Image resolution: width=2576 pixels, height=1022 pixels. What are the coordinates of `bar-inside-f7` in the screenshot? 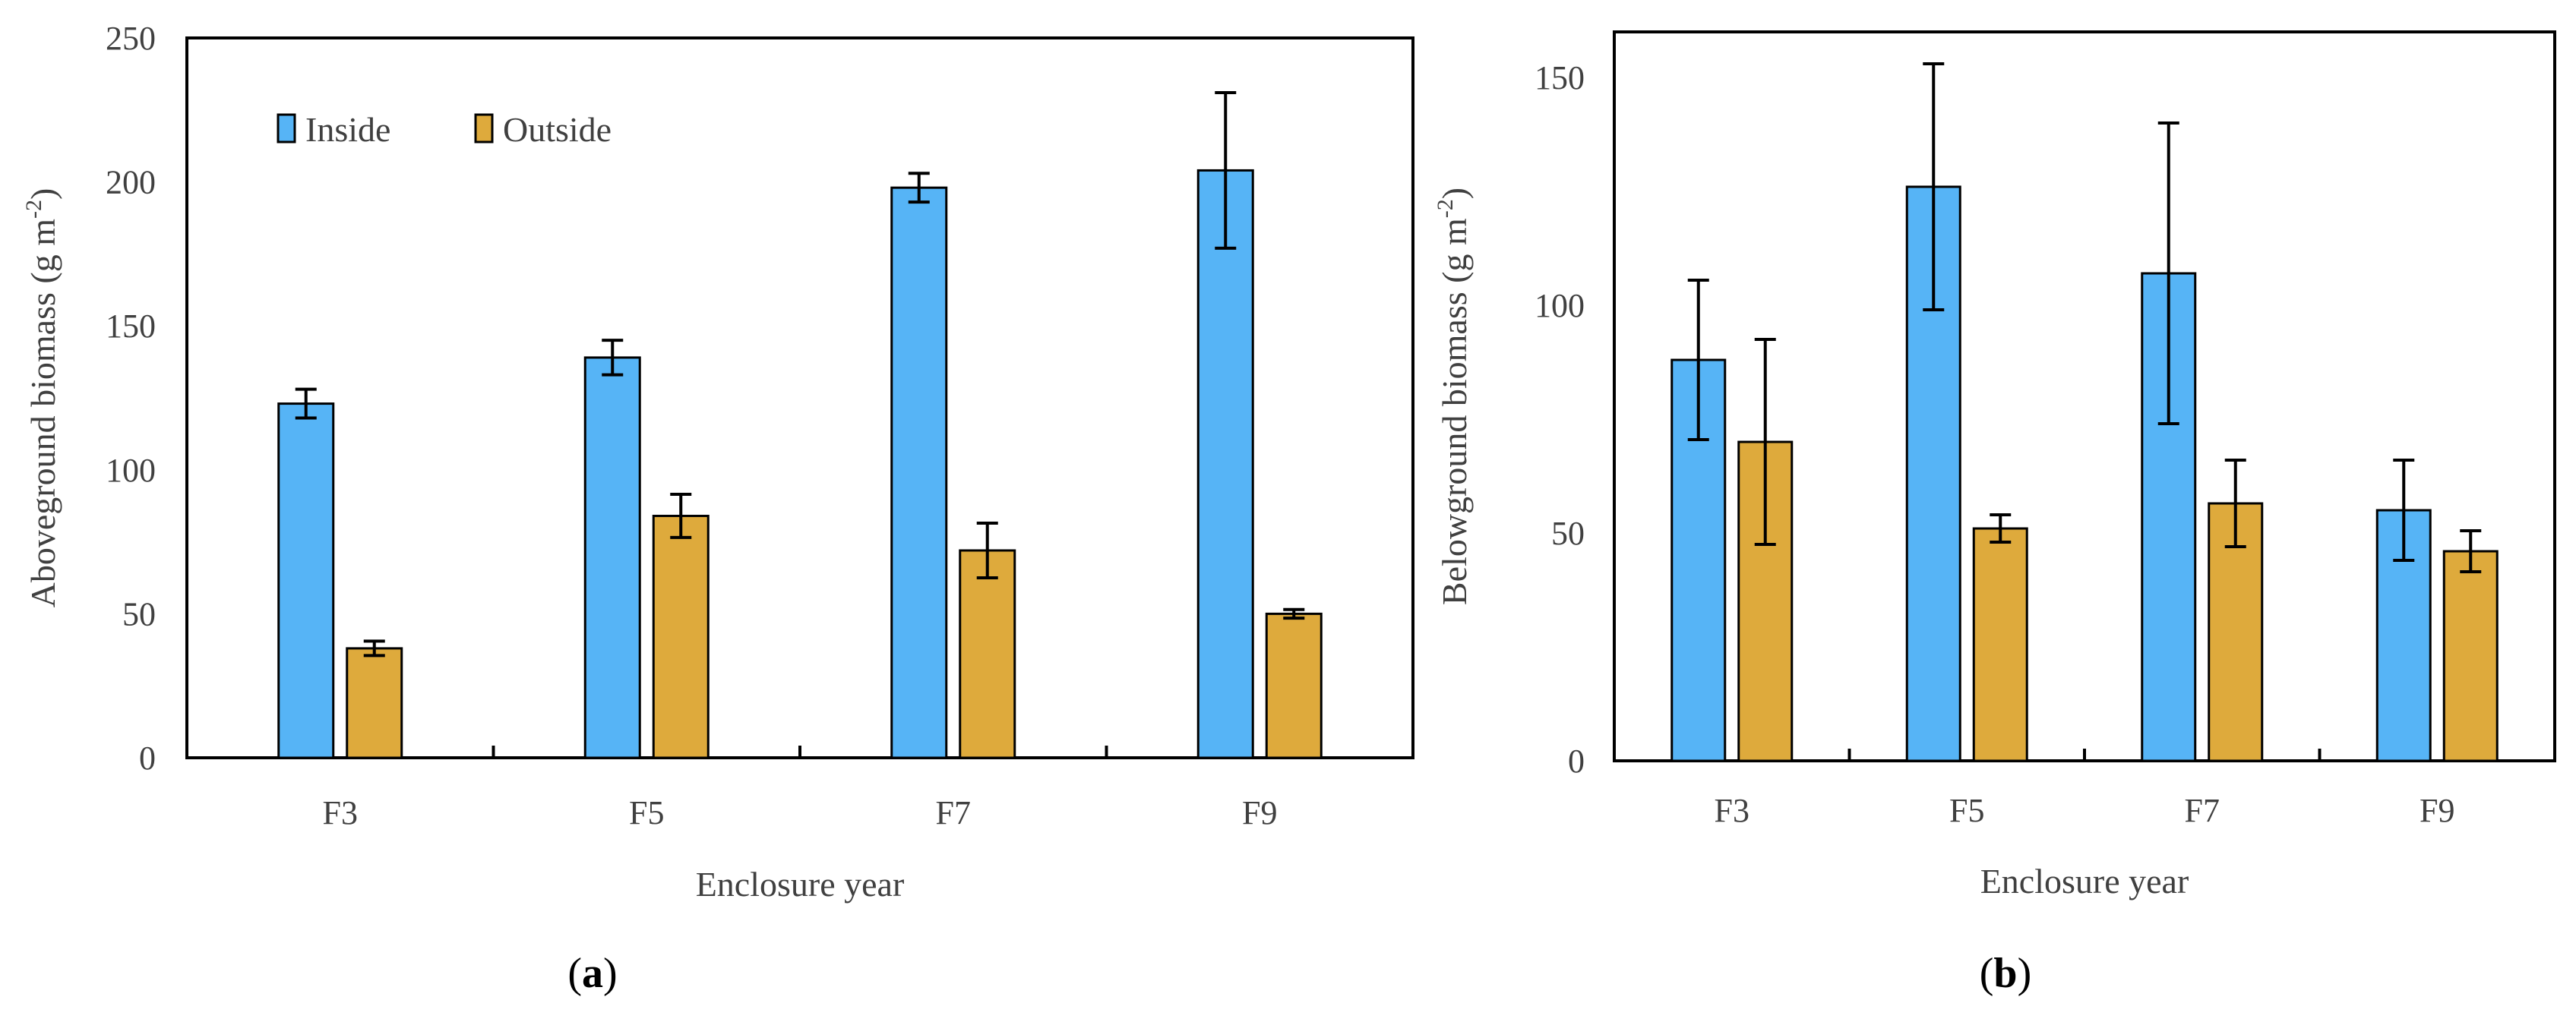 It's located at (919, 472).